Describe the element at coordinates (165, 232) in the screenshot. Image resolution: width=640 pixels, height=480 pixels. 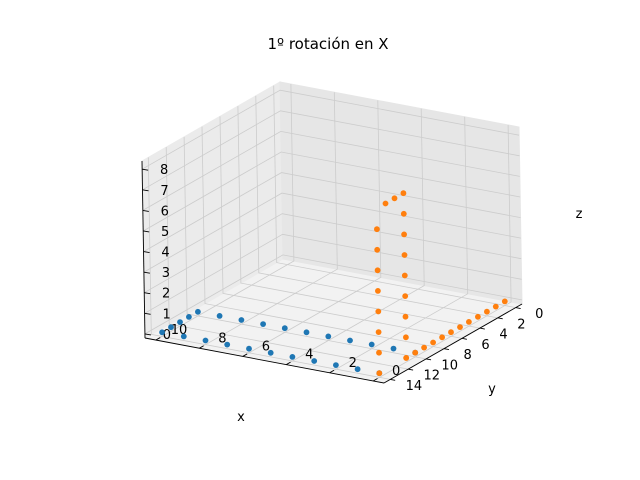
I see `z-tick-label: 5` at that location.